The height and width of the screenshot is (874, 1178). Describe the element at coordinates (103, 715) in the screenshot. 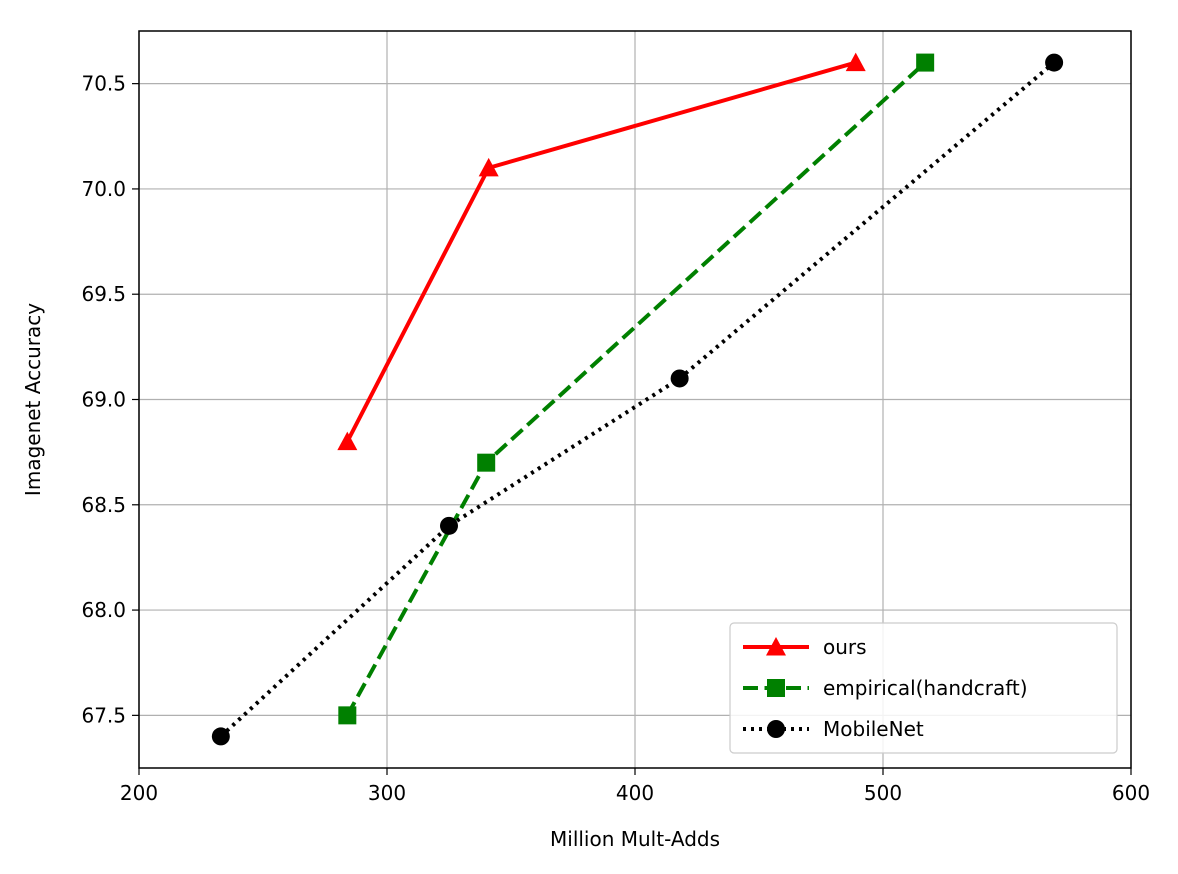

I see `y-tick-label: 67.5` at that location.